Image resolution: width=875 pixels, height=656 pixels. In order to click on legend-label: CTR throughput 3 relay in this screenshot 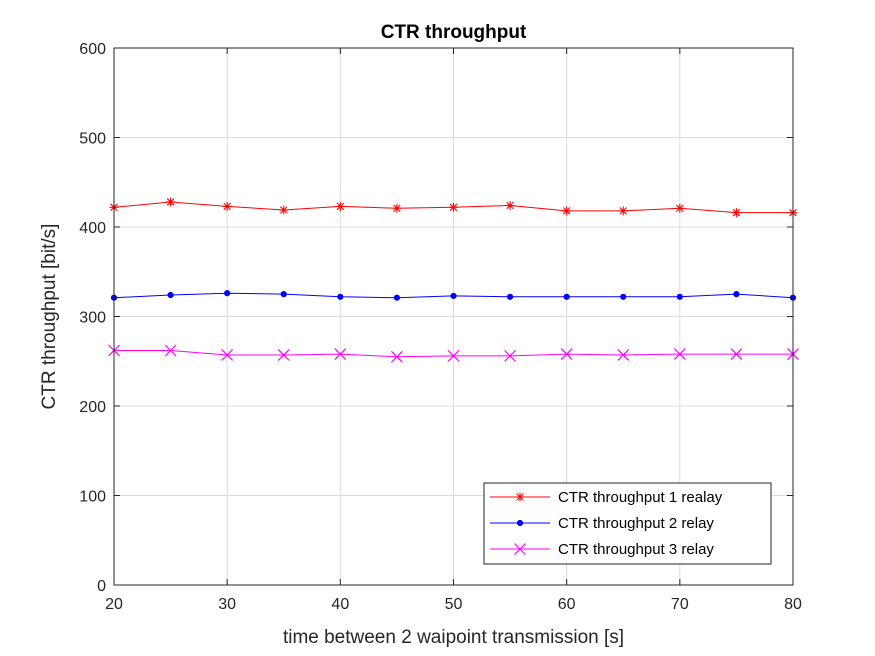, I will do `click(636, 549)`.